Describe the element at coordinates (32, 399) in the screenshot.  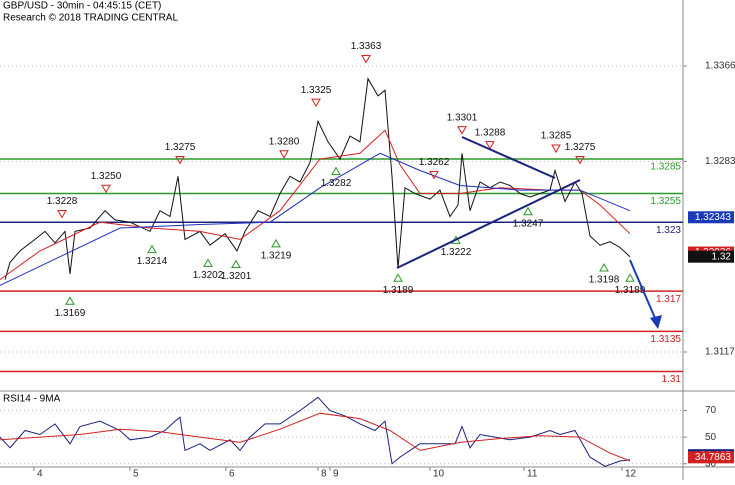
I see `rsi-title: RSI14 - 9MA` at that location.